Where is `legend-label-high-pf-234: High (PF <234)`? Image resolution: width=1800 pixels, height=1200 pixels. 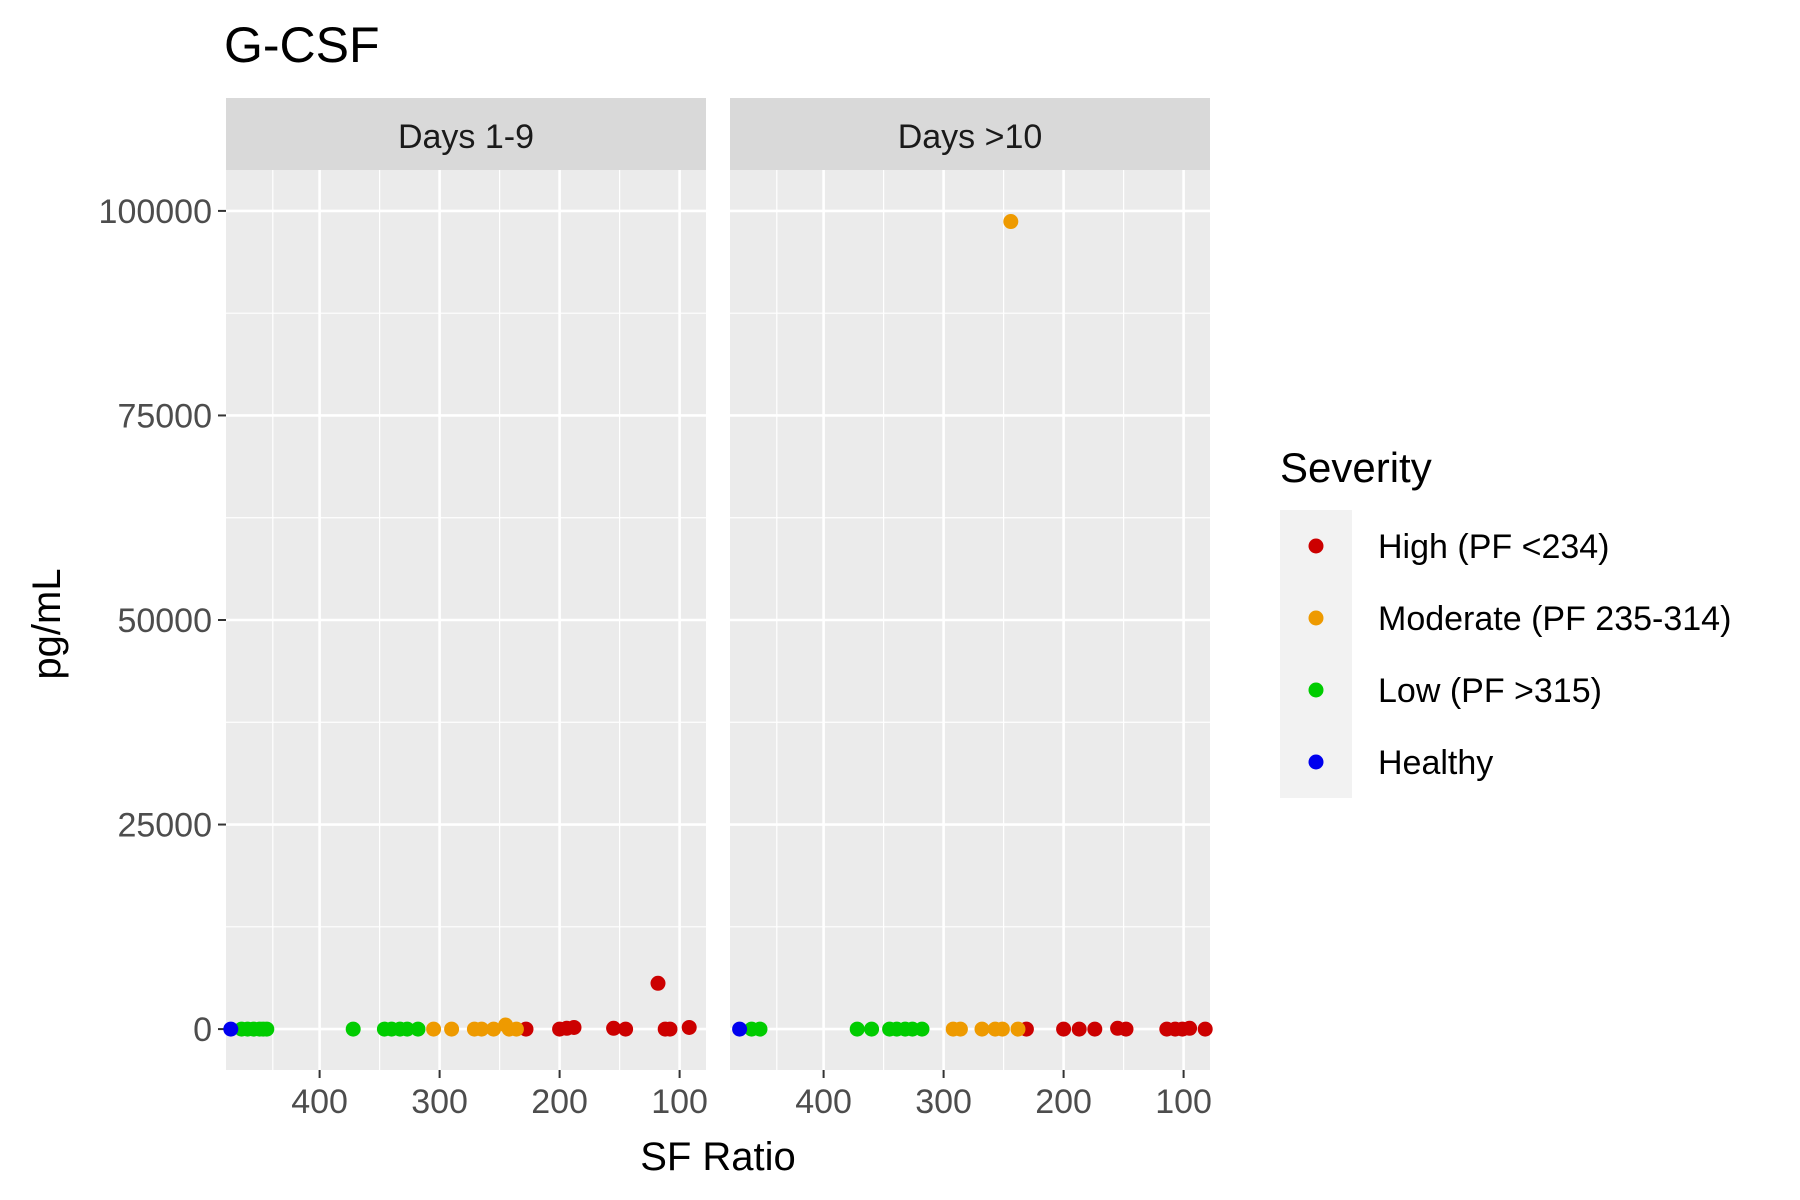 legend-label-high-pf-234: High (PF <234) is located at coordinates (1494, 547).